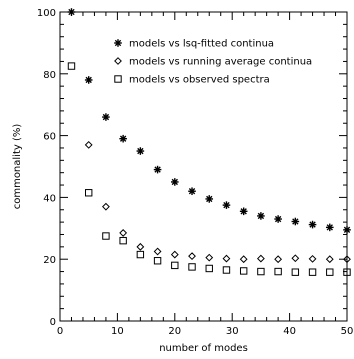  Describe the element at coordinates (203, 348) in the screenshot. I see `x-axis-label: number of modes` at that location.